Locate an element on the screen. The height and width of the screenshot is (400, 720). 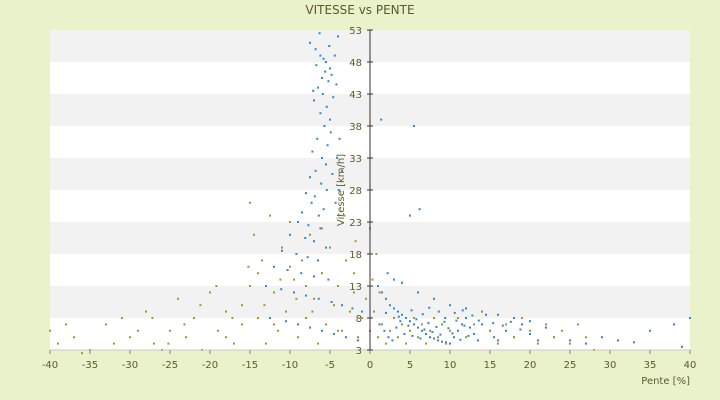
y-axis-label: Vitesse [km/h] is located at coordinates (341, 190).